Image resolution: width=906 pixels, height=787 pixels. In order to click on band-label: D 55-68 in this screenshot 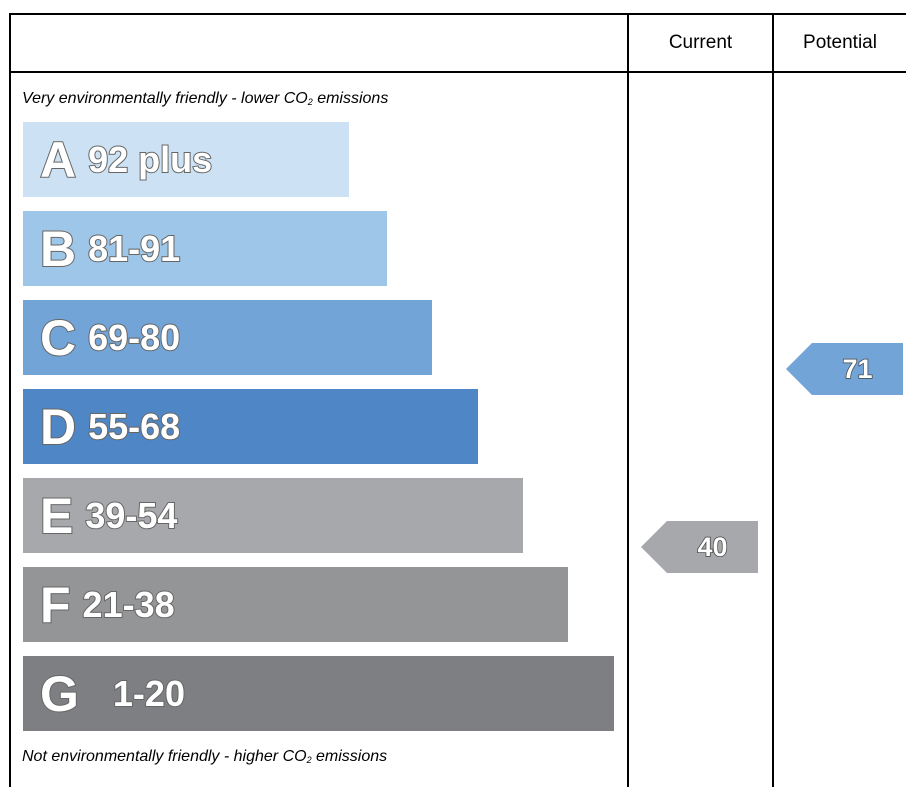, I will do `click(110, 426)`.